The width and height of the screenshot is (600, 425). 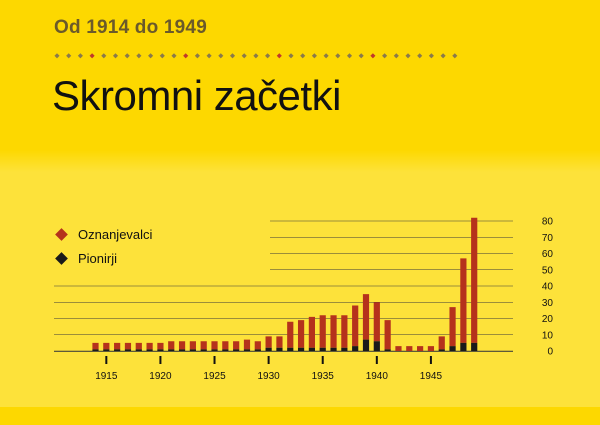 I want to click on chart-legend: Oznanjevalci Pionirji, so click(x=103, y=246).